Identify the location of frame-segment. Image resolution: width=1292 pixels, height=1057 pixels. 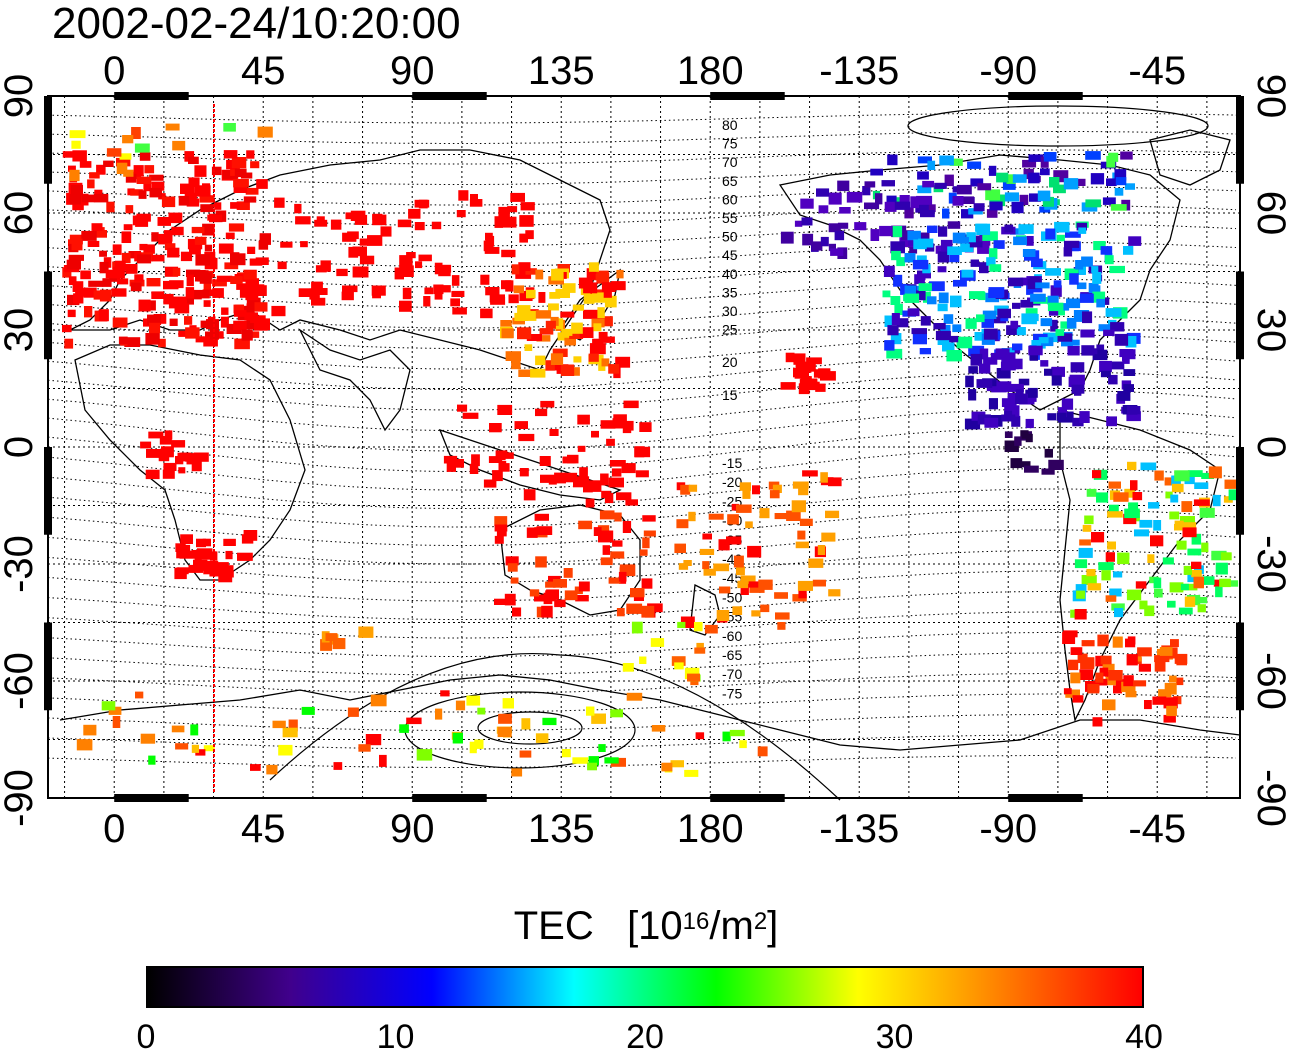
(1240, 666).